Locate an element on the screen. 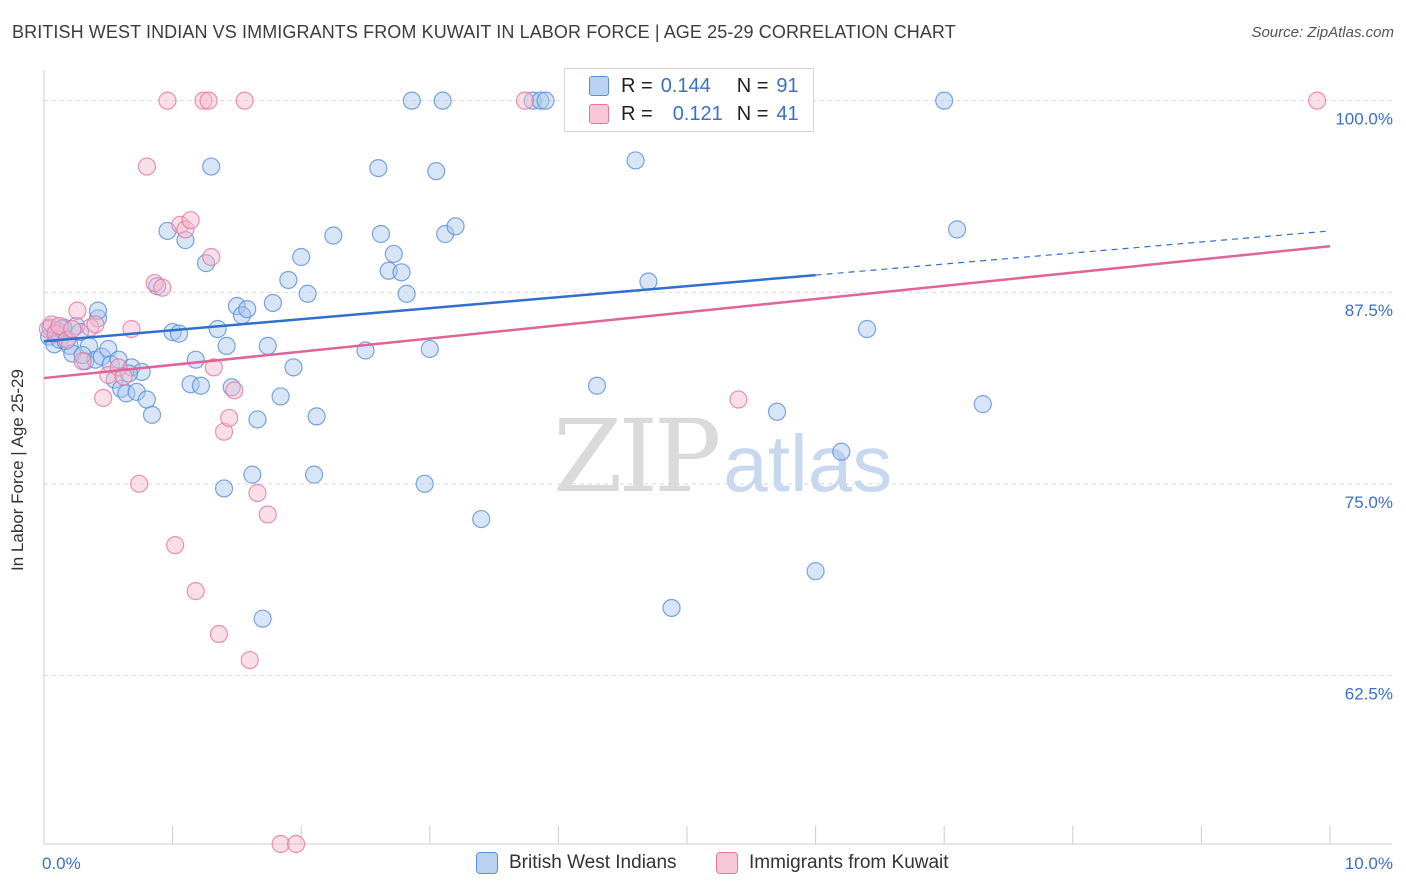 Image resolution: width=1406 pixels, height=892 pixels. legend-n-value: 91 is located at coordinates (787, 85).